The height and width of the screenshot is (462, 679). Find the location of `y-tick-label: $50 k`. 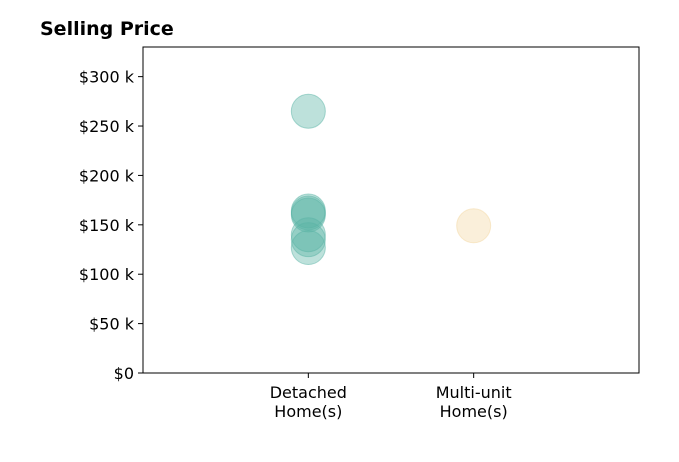

y-tick-label: $50 k is located at coordinates (112, 324).